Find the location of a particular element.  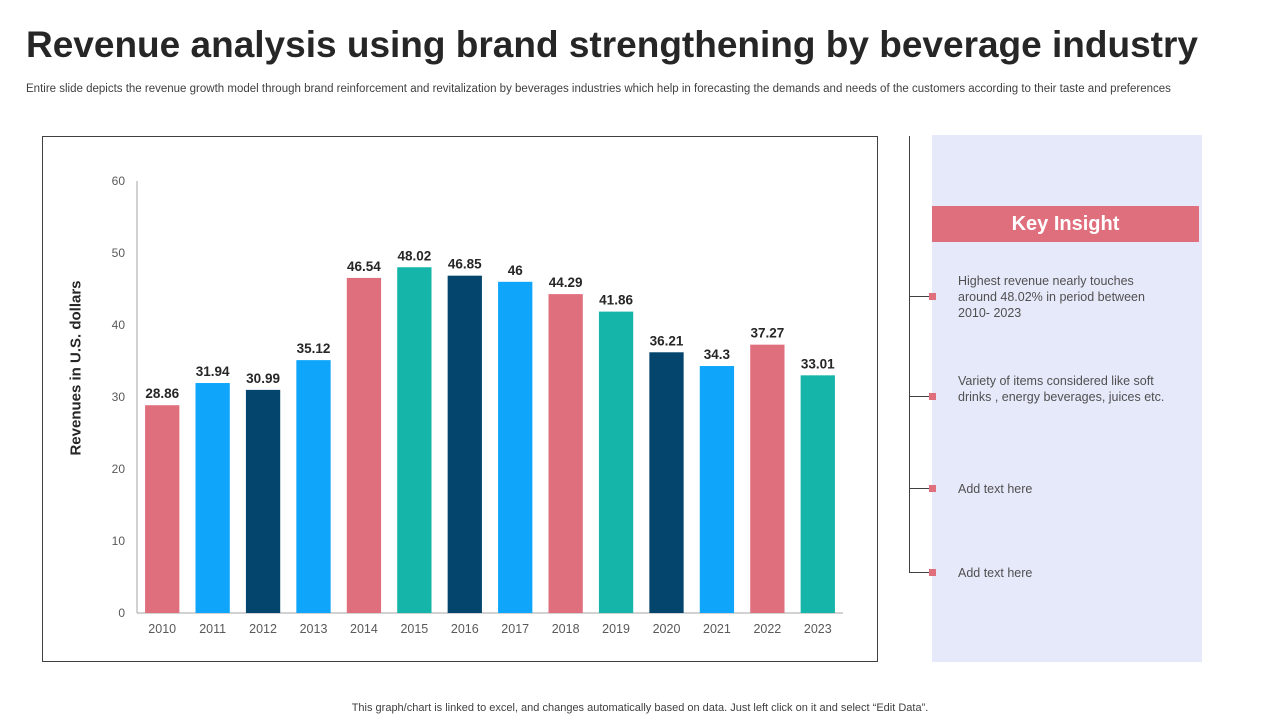

bar-2016 is located at coordinates (464, 444).